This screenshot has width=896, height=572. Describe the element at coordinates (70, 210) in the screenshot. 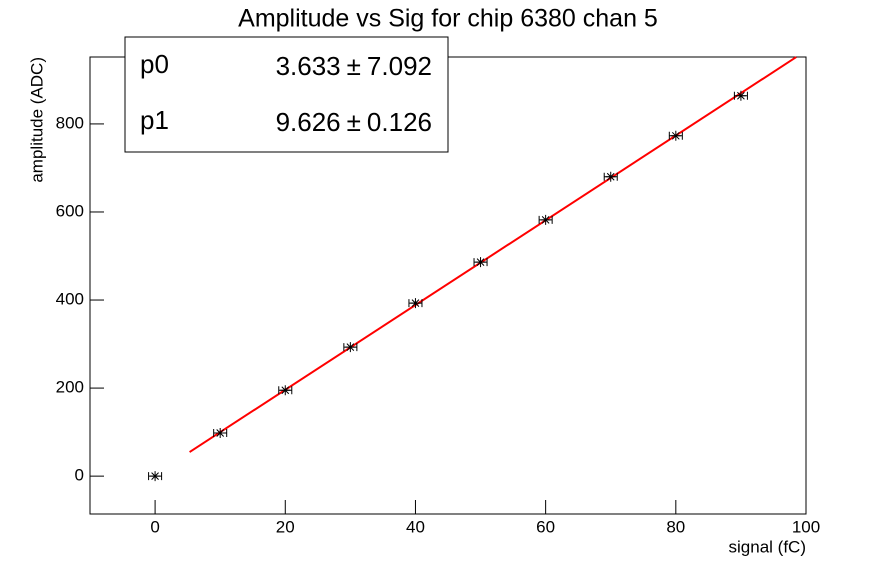

I see `y-tick-label: 600` at that location.